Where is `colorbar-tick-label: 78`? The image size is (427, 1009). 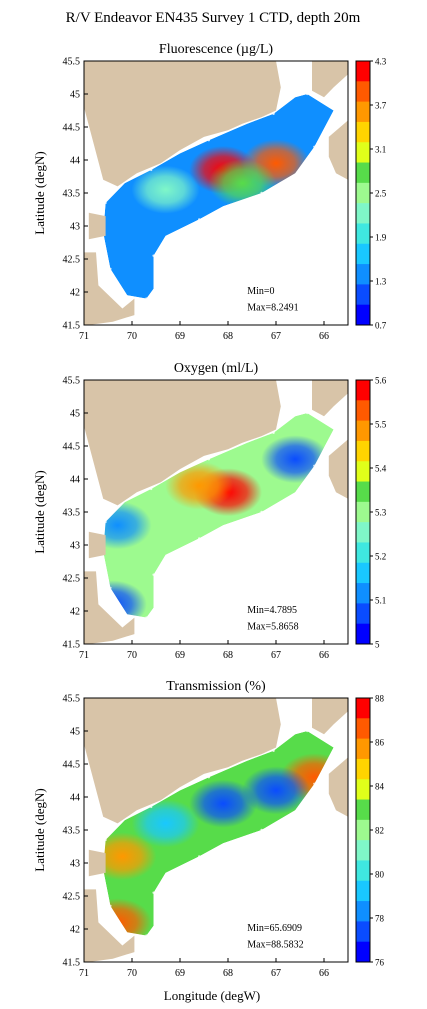
colorbar-tick-label: 78 is located at coordinates (380, 919).